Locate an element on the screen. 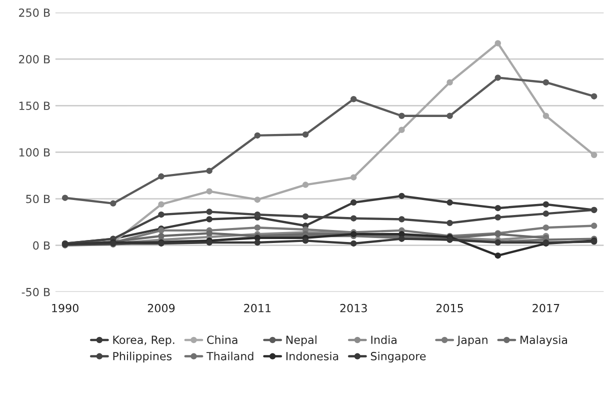 The image size is (616, 417). legend-label: Malaysia is located at coordinates (544, 340).